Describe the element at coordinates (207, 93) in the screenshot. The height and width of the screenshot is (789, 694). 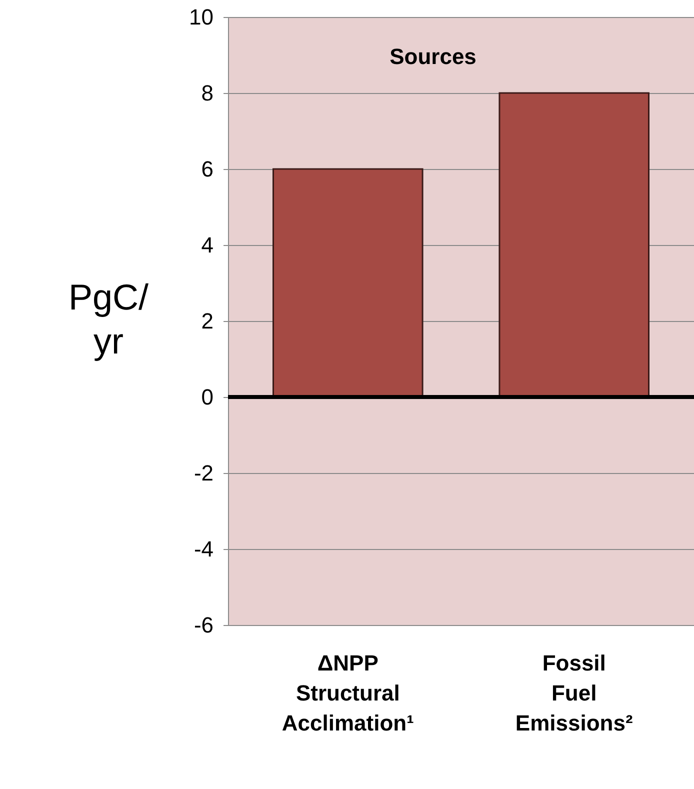
I see `y-tick-label: 8` at that location.